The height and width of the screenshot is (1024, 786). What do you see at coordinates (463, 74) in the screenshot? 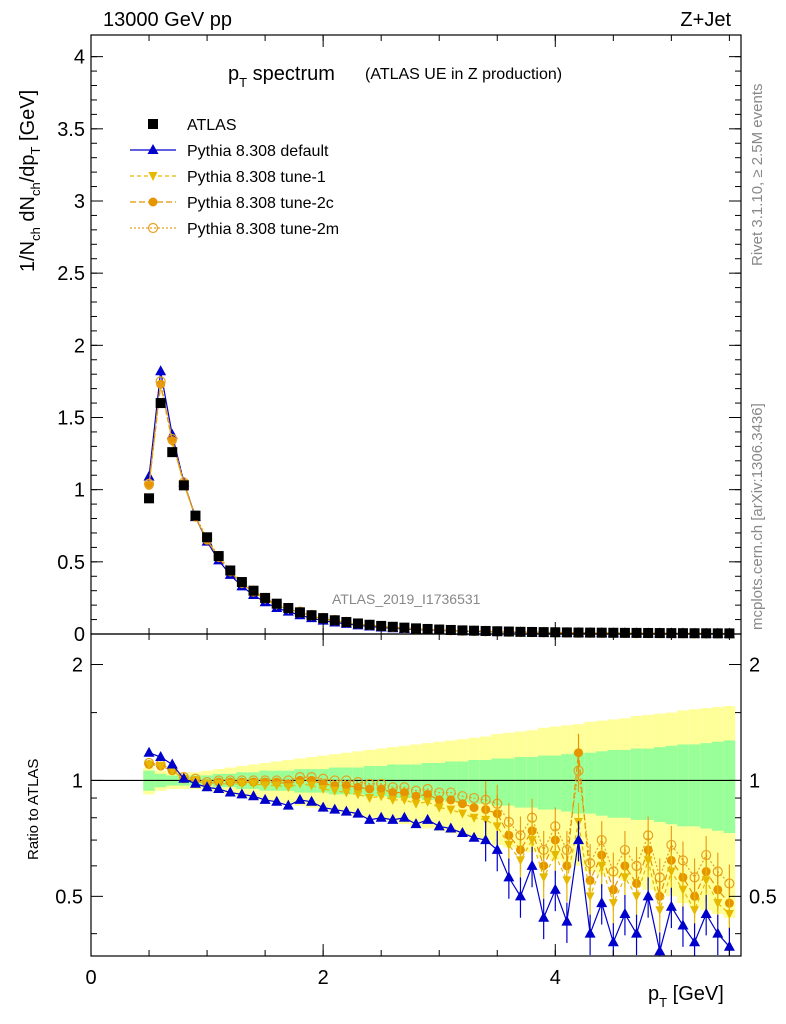
I see `plot-subtitle: (ATLAS UE in Z production)` at bounding box center [463, 74].